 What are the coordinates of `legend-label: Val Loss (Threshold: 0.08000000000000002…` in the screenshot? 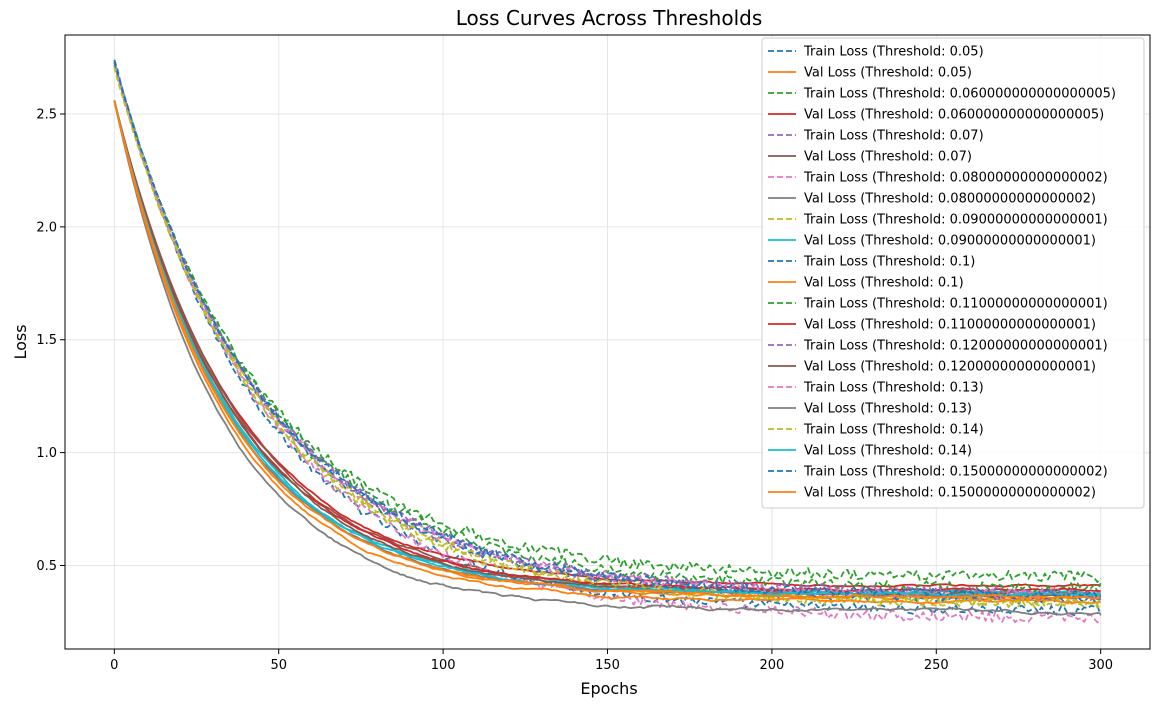 It's located at (950, 199).